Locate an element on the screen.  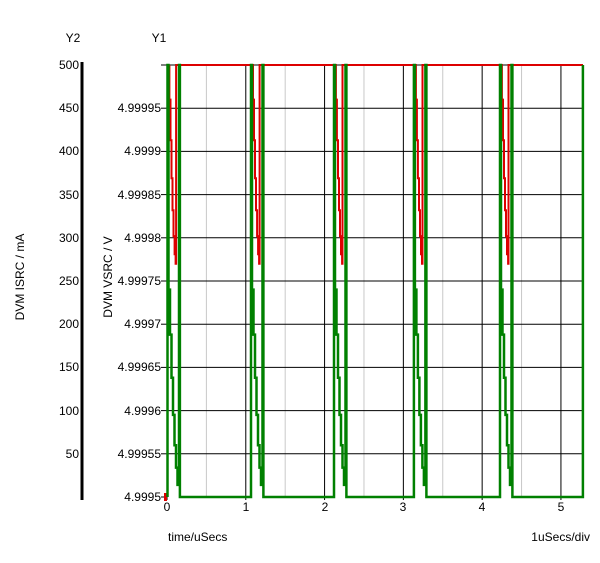
x-tick-label: 1 is located at coordinates (246, 507).